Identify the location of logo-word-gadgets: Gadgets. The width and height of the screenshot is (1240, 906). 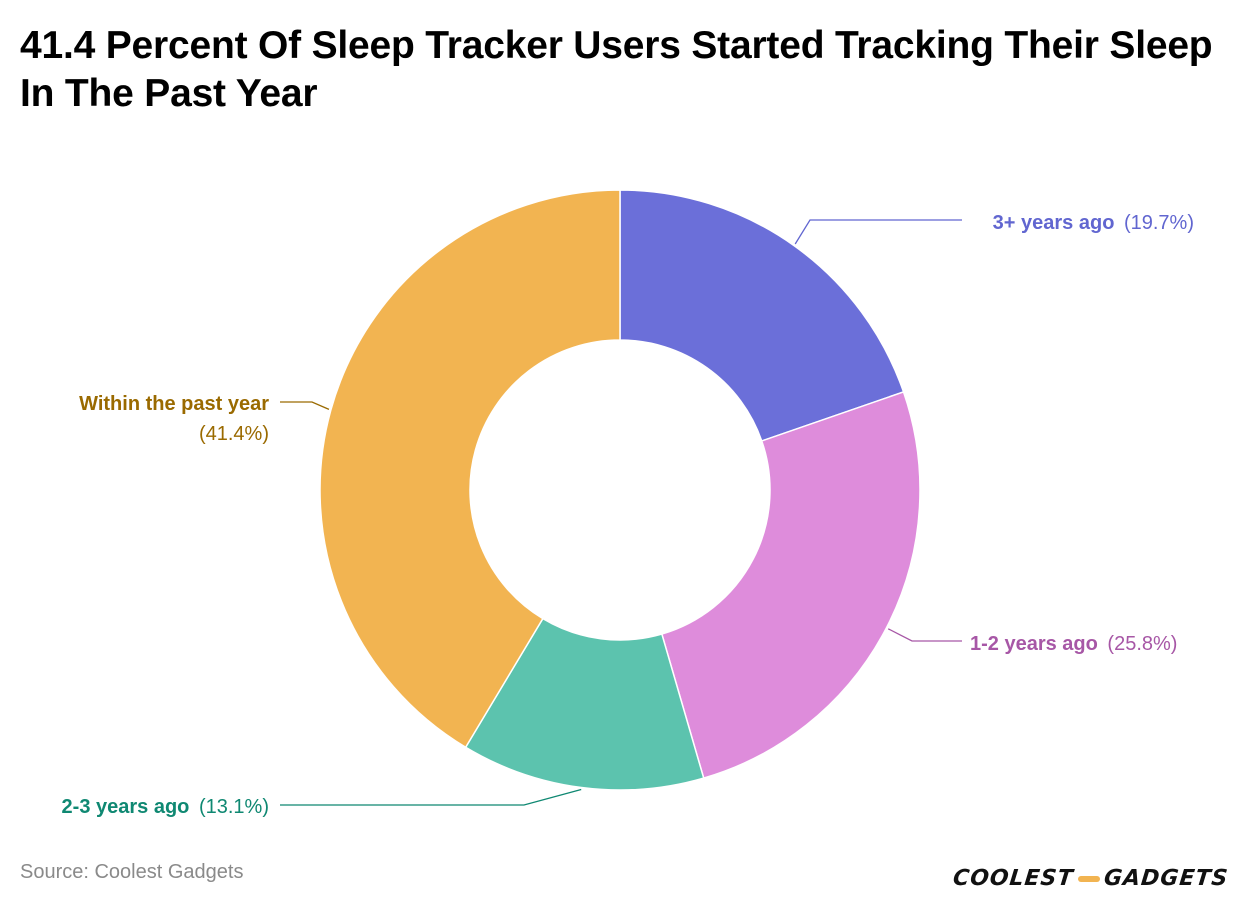
(1166, 878).